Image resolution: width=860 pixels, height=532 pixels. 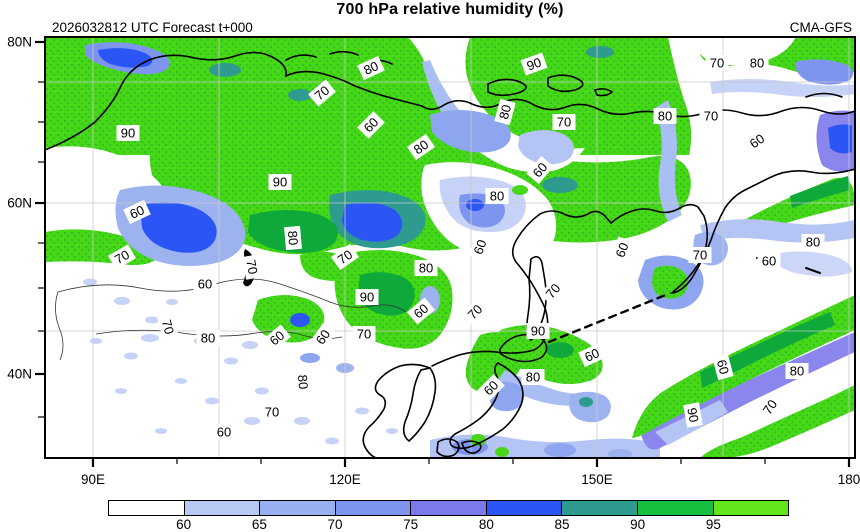 I want to click on colorbar-level-label: 85, so click(x=562, y=524).